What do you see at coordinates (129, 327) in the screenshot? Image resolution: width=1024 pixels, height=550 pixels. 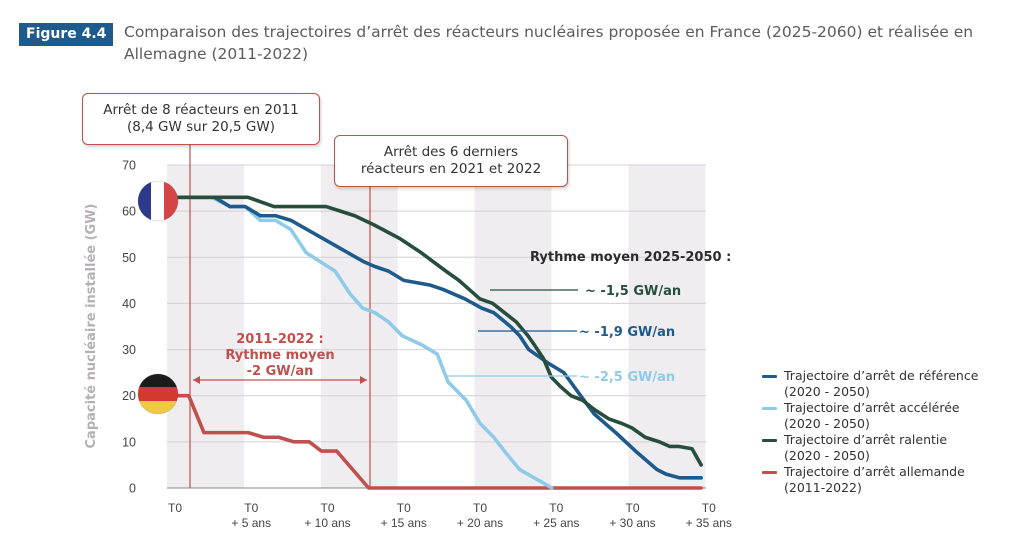 I see `y-axis-ticks: 0 10 20 30 40 50 60 70` at bounding box center [129, 327].